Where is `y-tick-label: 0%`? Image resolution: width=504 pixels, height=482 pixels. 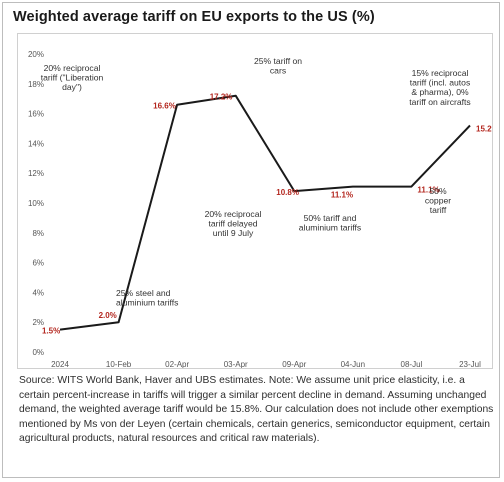
y-tick-label: 0% is located at coordinates (38, 352).